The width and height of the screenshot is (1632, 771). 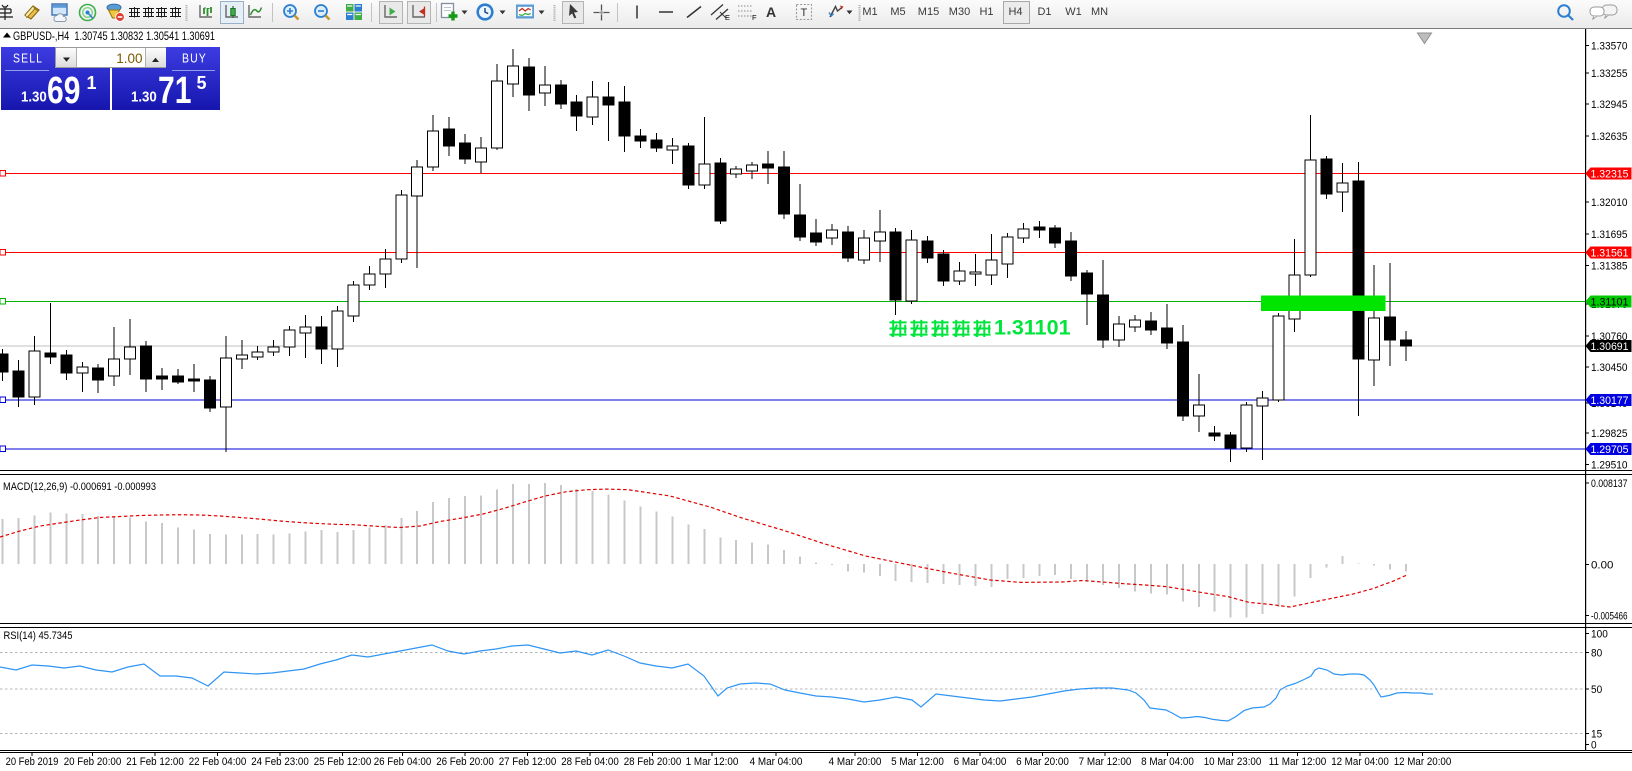 I want to click on svg-text: 26 Feb 04:00, so click(x=403, y=762).